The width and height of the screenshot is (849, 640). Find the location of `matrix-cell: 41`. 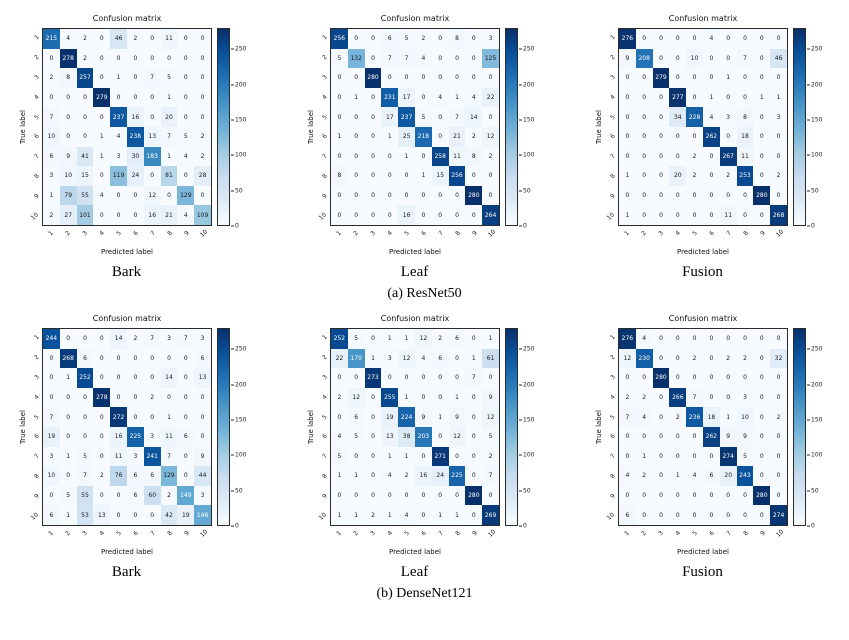

matrix-cell: 41 is located at coordinates (85, 156).